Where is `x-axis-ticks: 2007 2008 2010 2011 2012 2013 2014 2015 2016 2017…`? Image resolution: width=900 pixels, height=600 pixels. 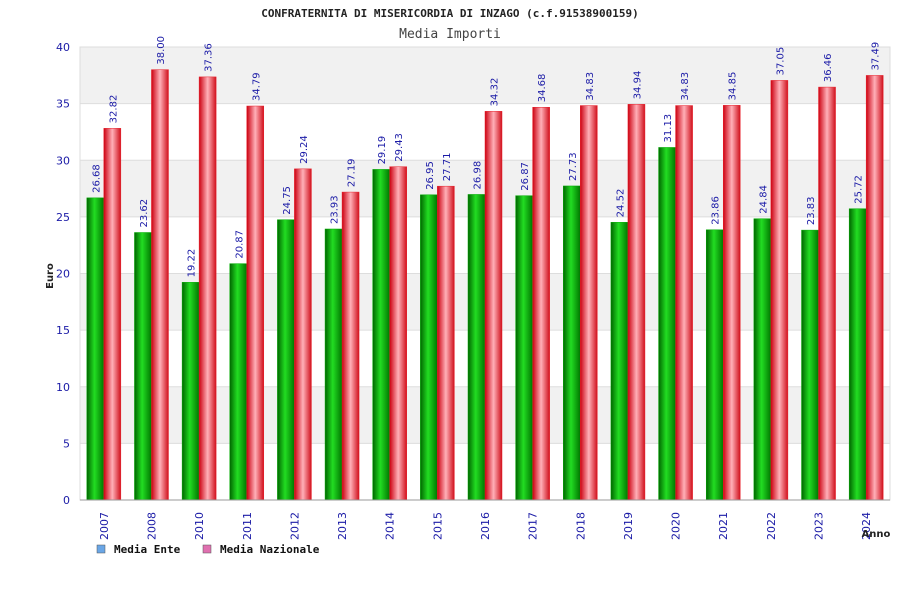 x-axis-ticks: 2007 2008 2010 2011 2012 2013 2014 2015 2016 2017… is located at coordinates (485, 526).